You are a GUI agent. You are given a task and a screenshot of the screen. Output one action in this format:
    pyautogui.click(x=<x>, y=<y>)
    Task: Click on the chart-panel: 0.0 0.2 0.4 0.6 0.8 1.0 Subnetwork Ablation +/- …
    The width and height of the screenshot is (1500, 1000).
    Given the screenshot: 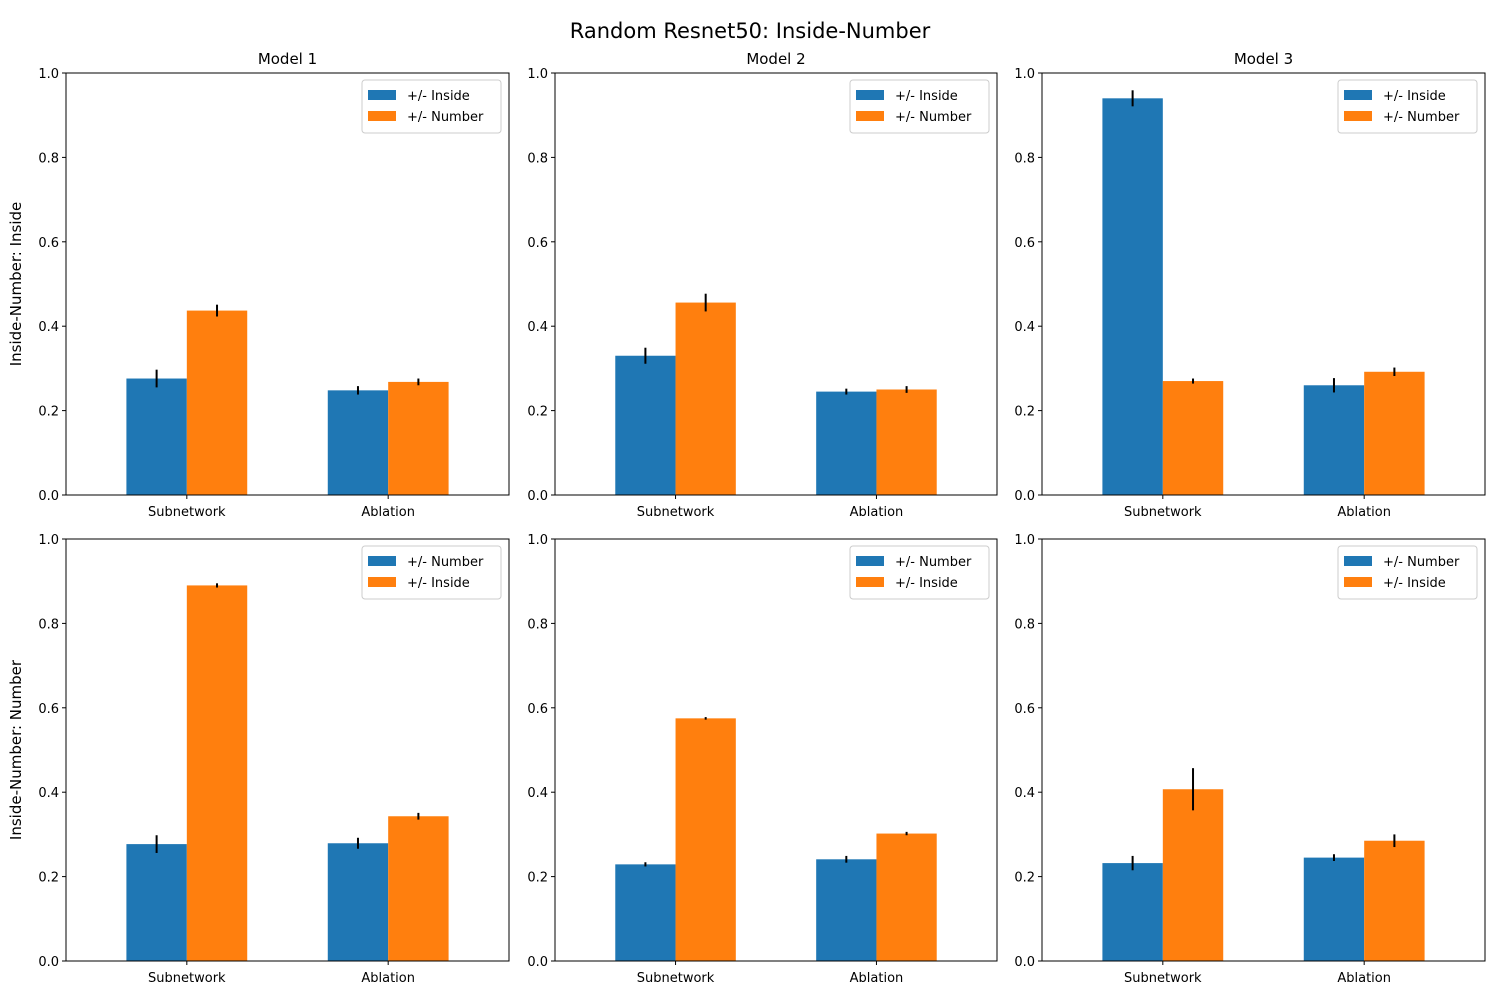 What is the action you would take?
    pyautogui.click(x=762, y=759)
    